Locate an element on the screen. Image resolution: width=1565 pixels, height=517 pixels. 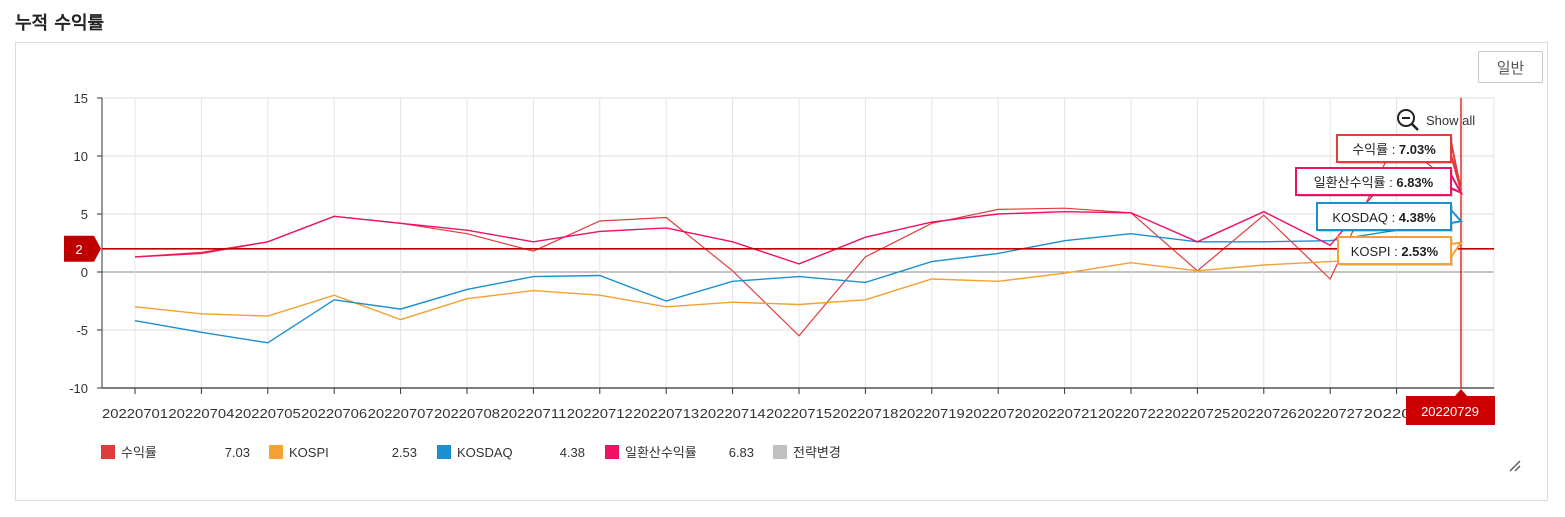
tooltip-value: 4.38% is located at coordinates (1417, 217).